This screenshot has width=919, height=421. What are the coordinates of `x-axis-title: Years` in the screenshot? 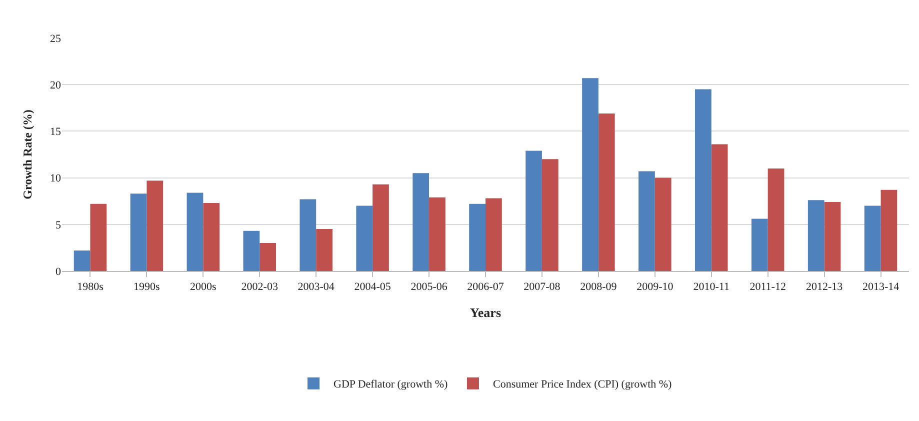 It's located at (486, 312).